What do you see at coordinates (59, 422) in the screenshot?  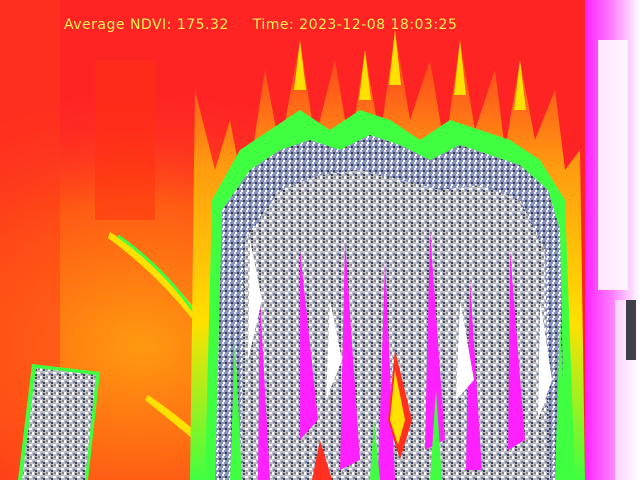 I see `reference-panel` at bounding box center [59, 422].